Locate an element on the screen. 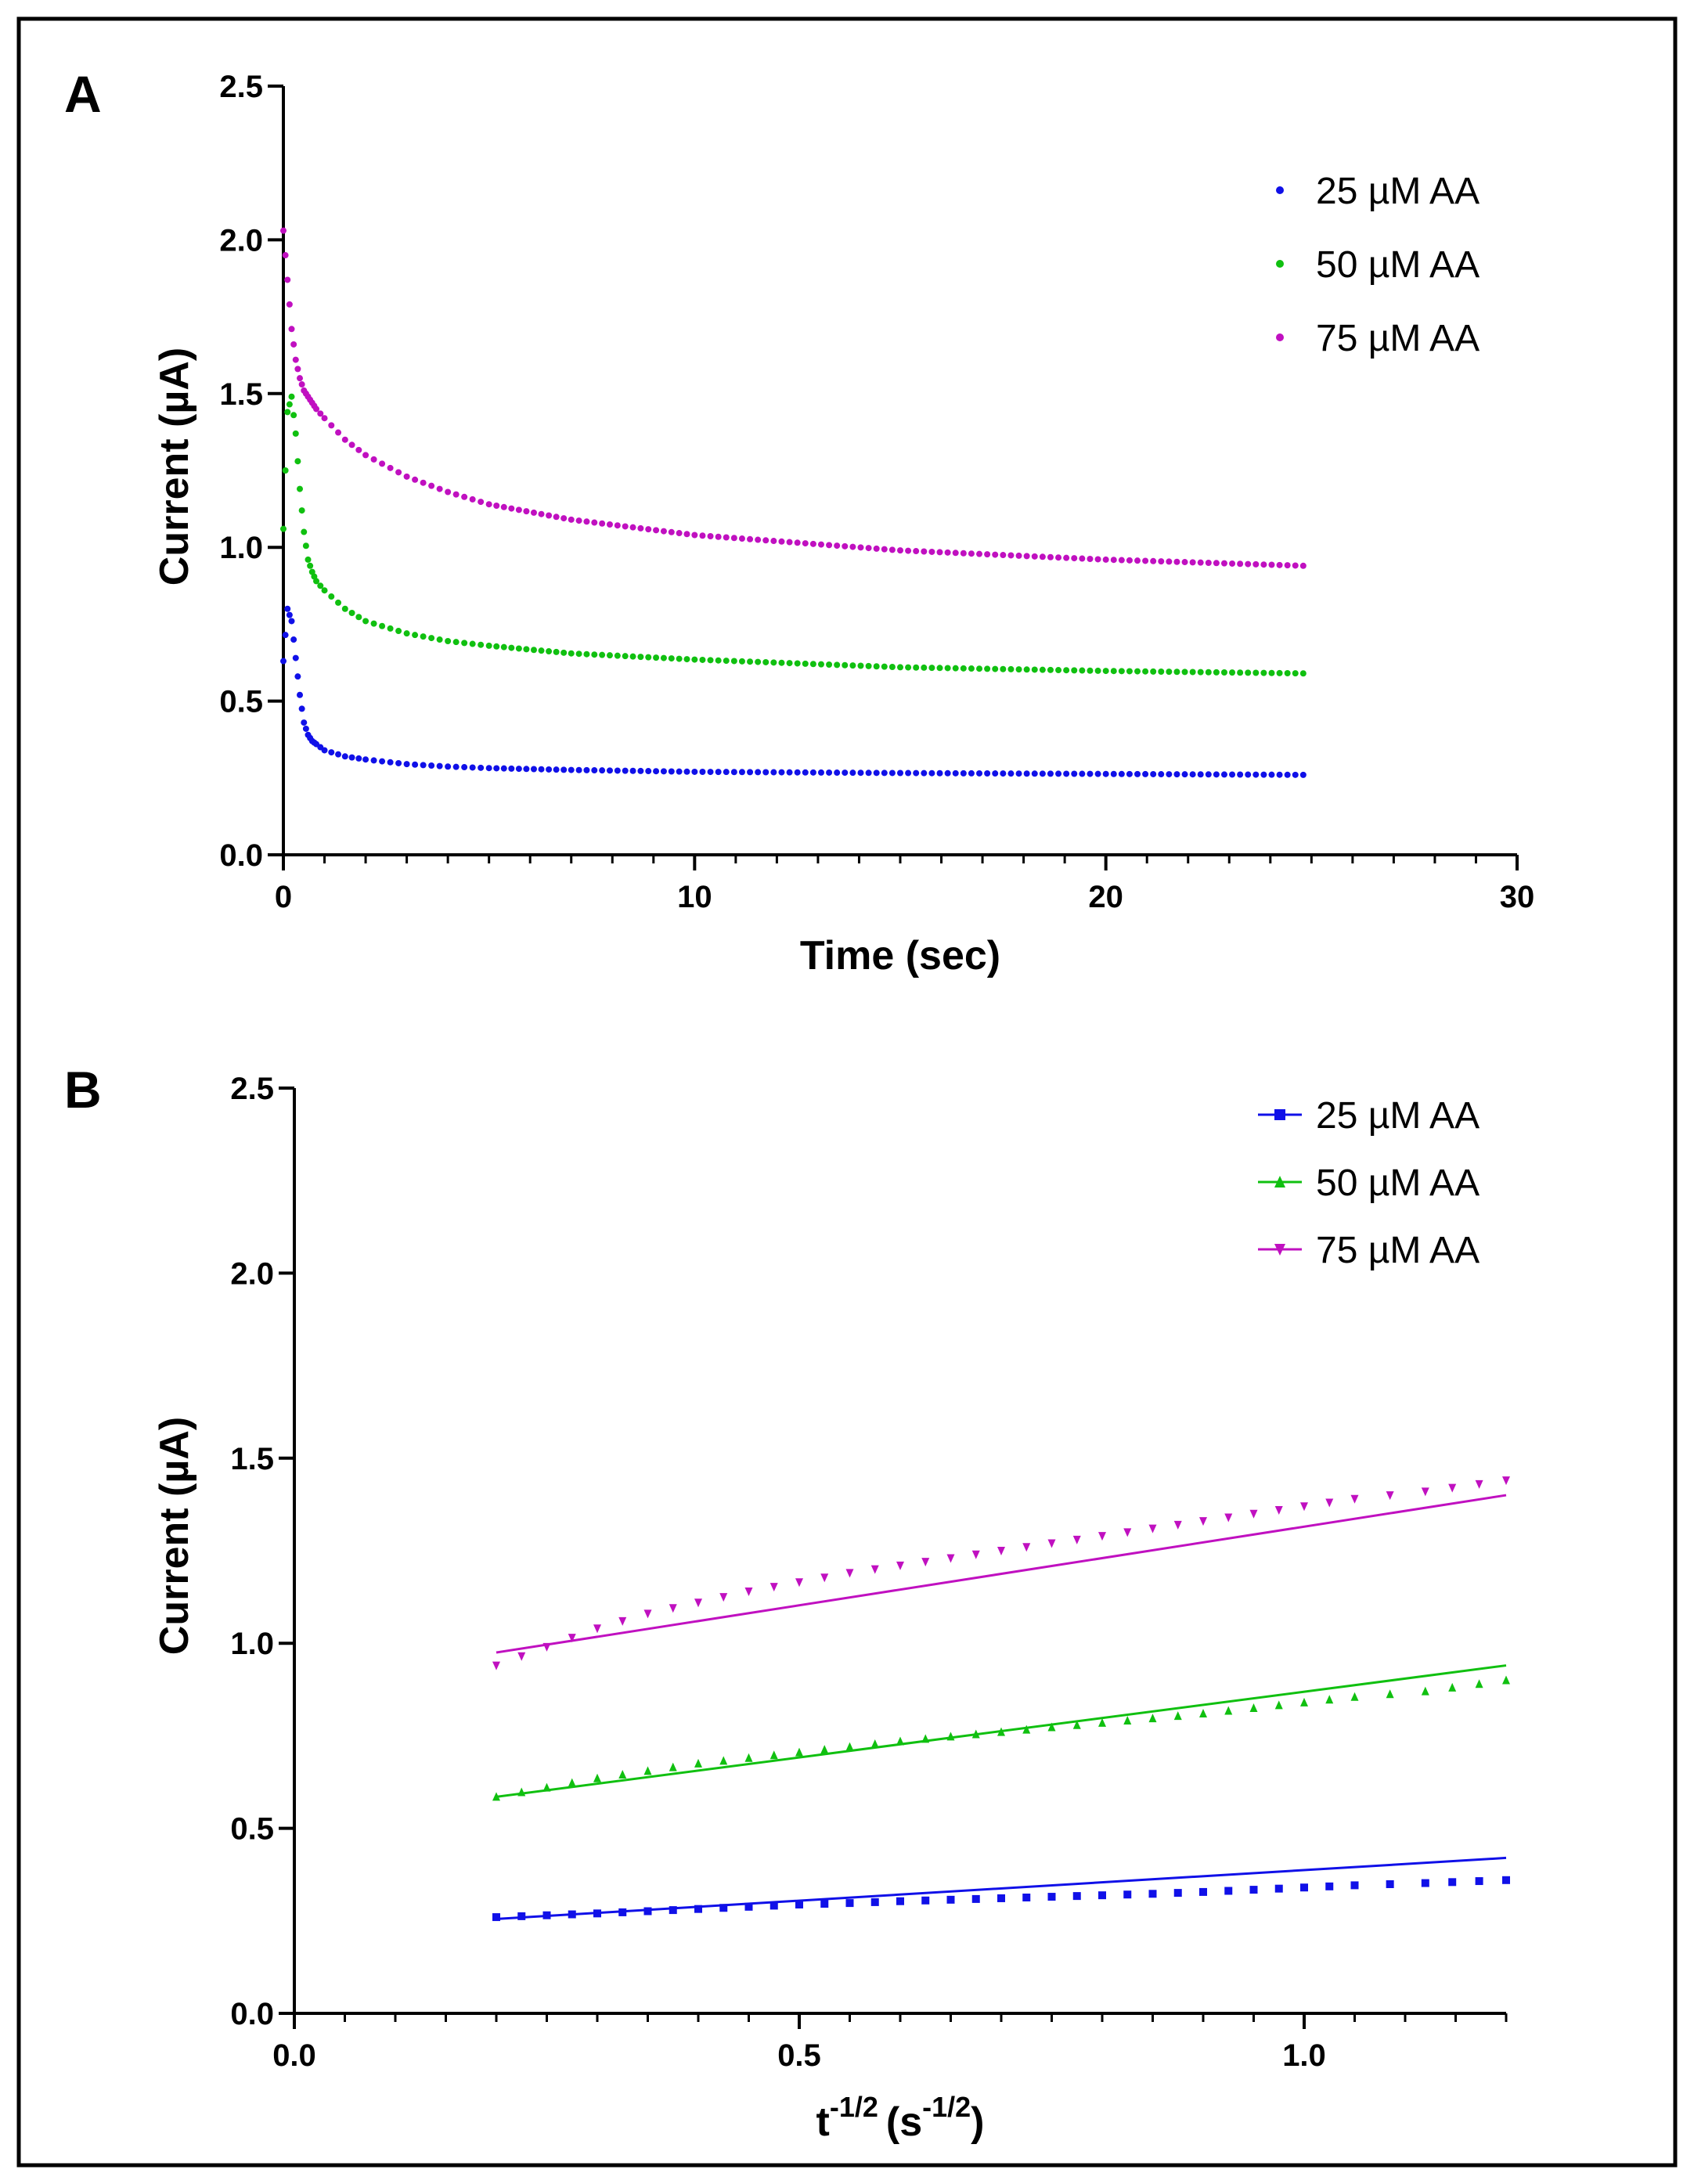 The width and height of the screenshot is (1694, 2184). x-tick-label-b: 0.0 is located at coordinates (294, 2055).